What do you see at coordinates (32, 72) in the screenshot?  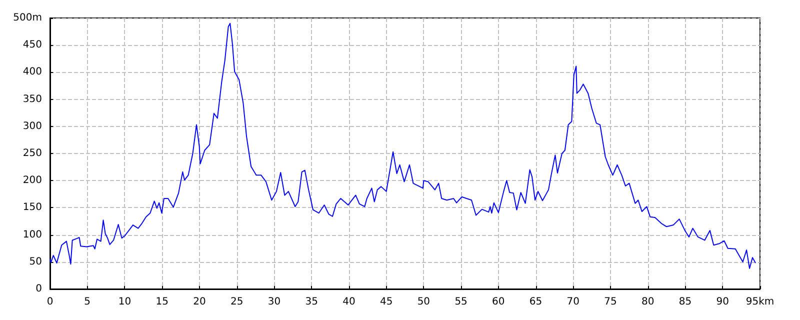 I see `y-tick-label: 400` at bounding box center [32, 72].